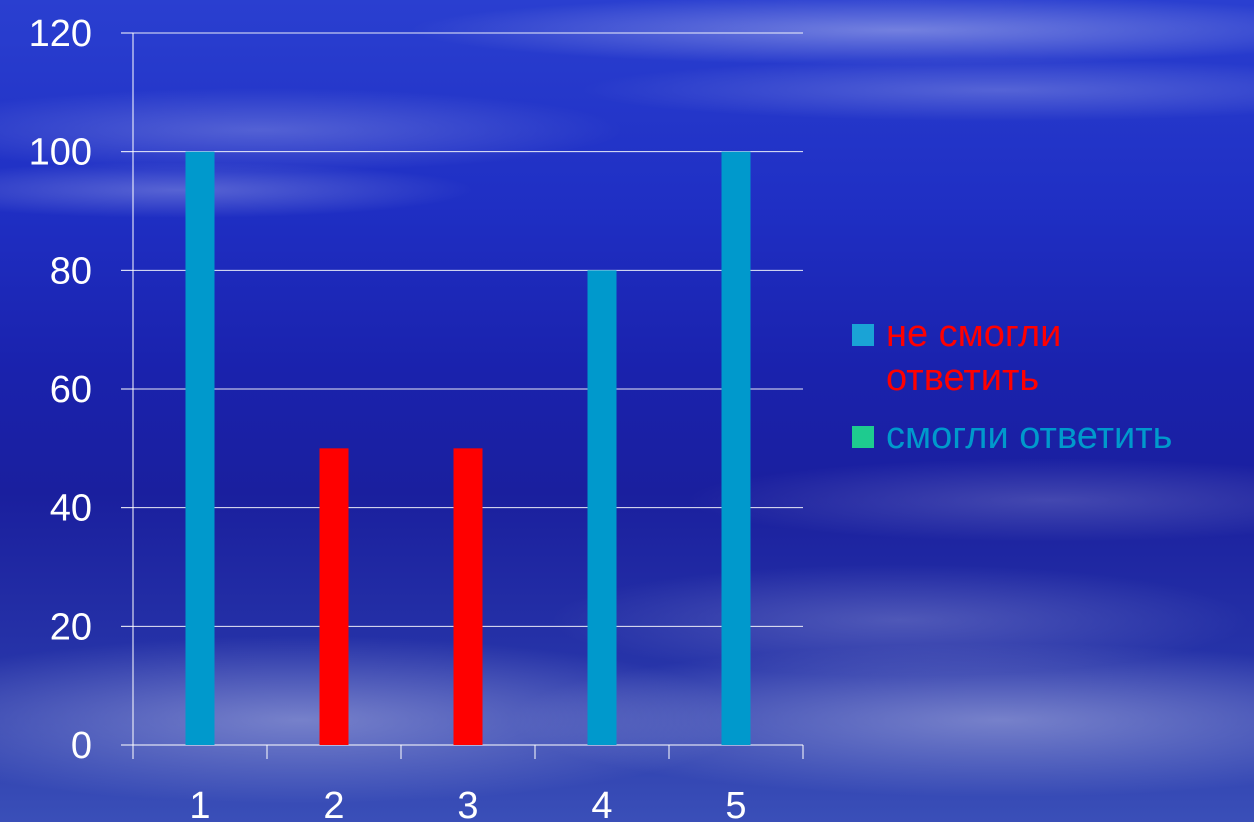  What do you see at coordinates (71, 509) in the screenshot?
I see `y-tick-label-40: 40` at bounding box center [71, 509].